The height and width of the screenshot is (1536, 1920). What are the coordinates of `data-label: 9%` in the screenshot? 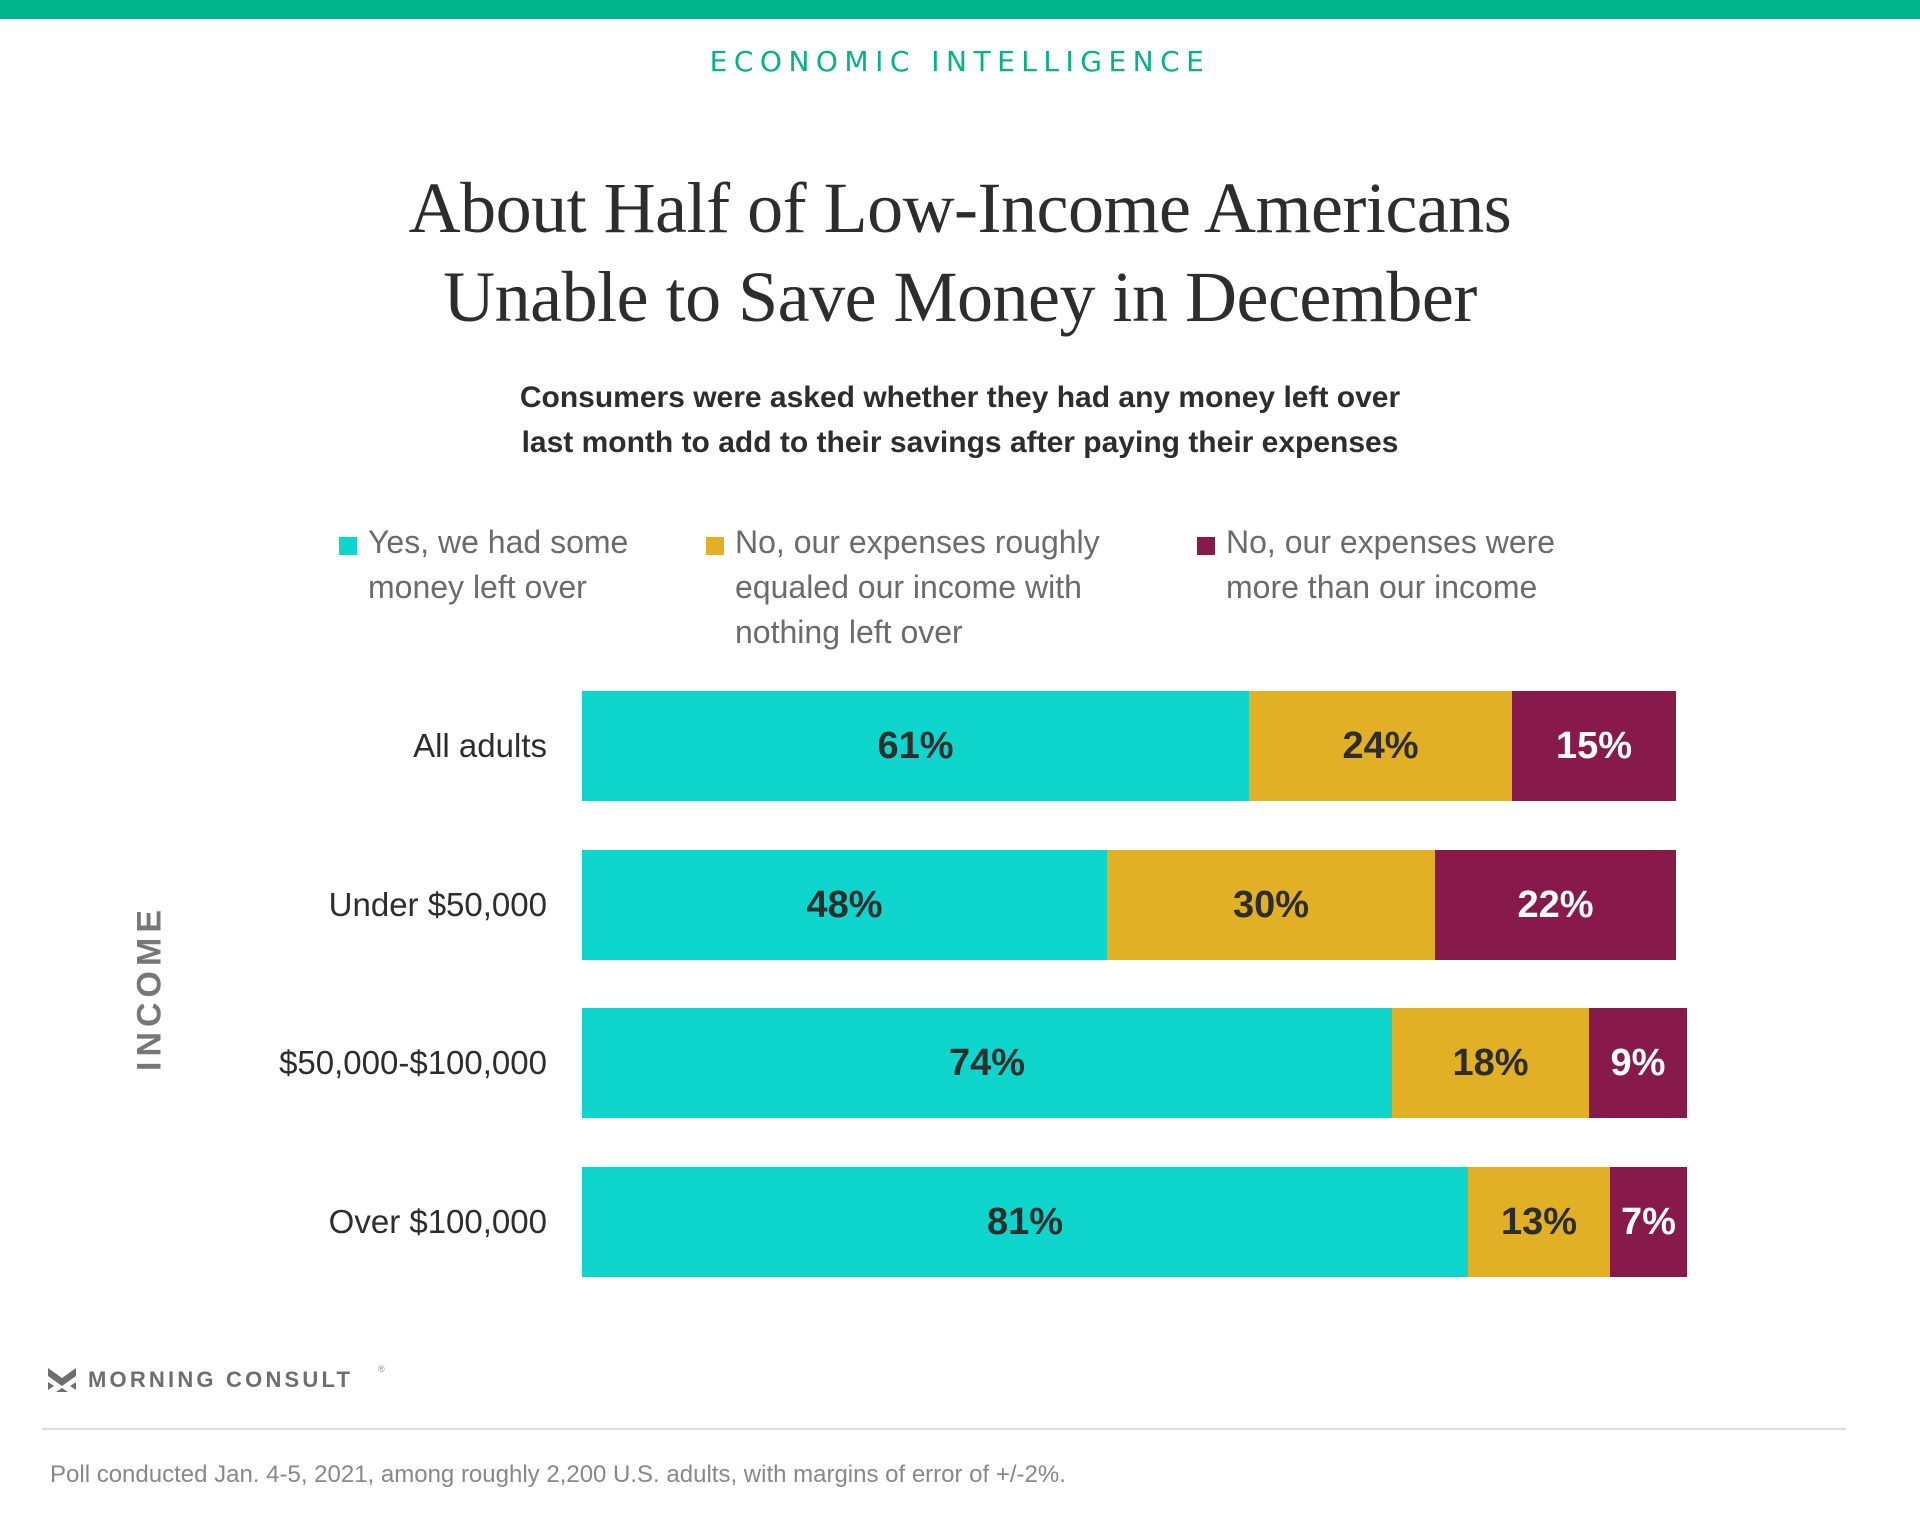 It's located at (1638, 1062).